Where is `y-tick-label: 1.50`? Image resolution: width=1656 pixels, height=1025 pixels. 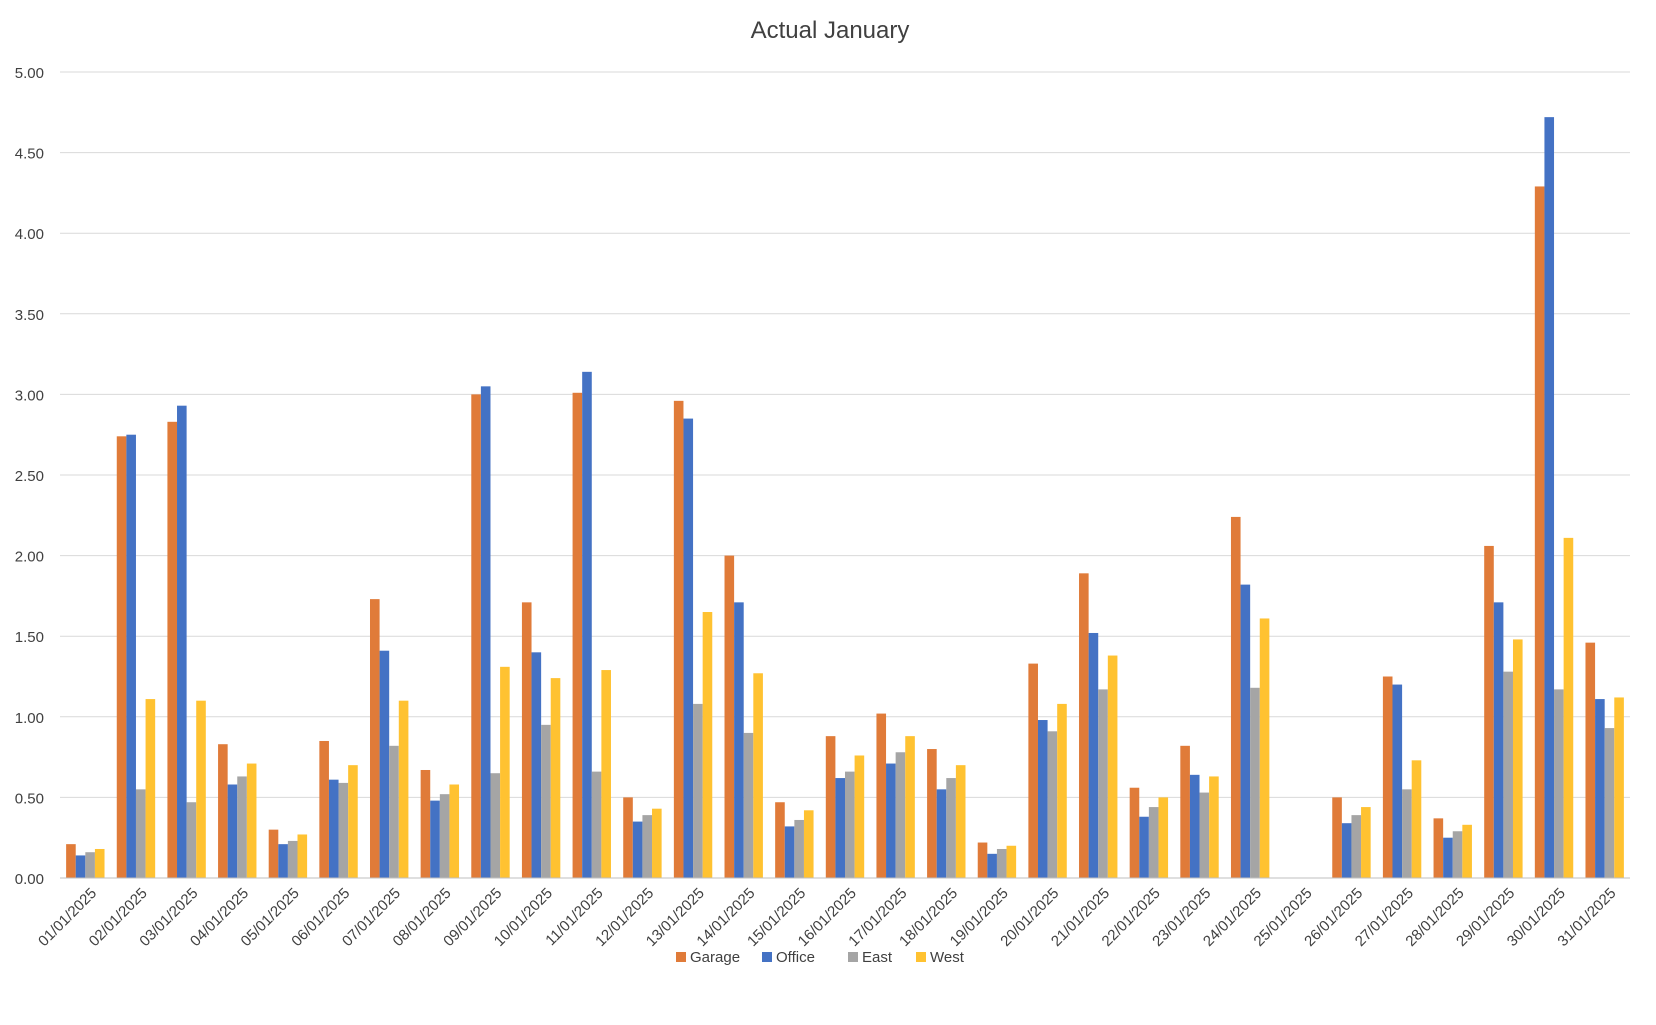
y-tick-label: 1.50 is located at coordinates (29, 637).